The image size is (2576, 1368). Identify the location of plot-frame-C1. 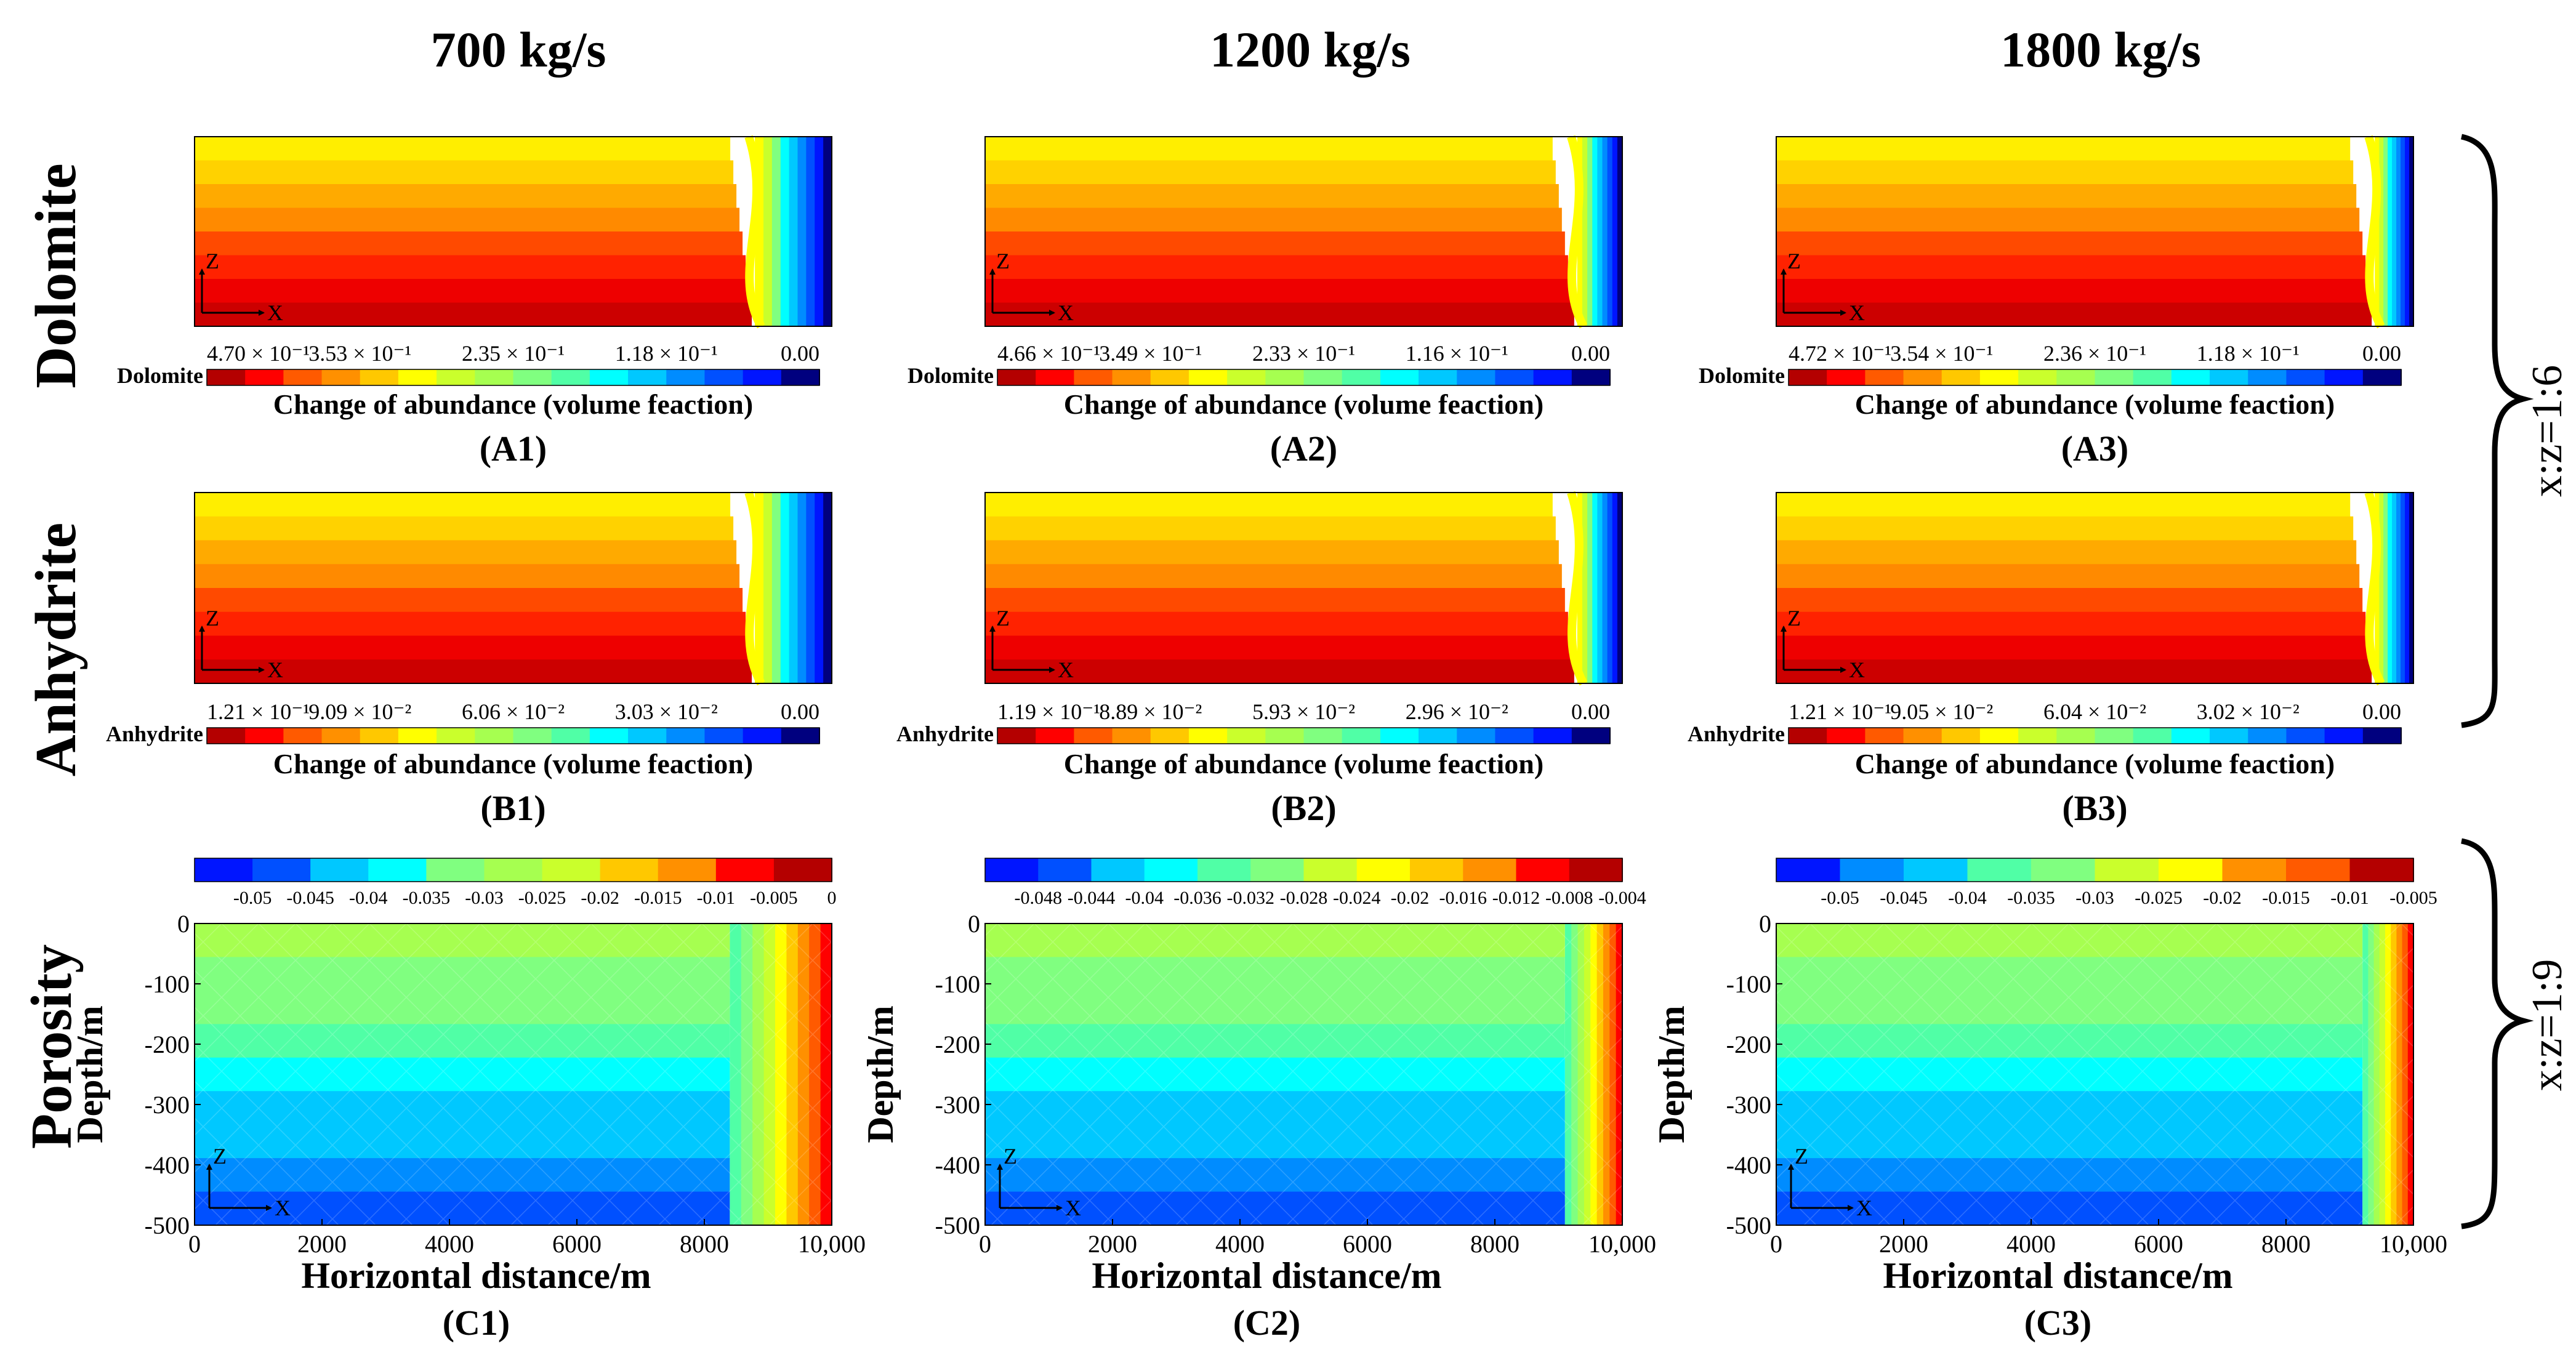
(513, 1075).